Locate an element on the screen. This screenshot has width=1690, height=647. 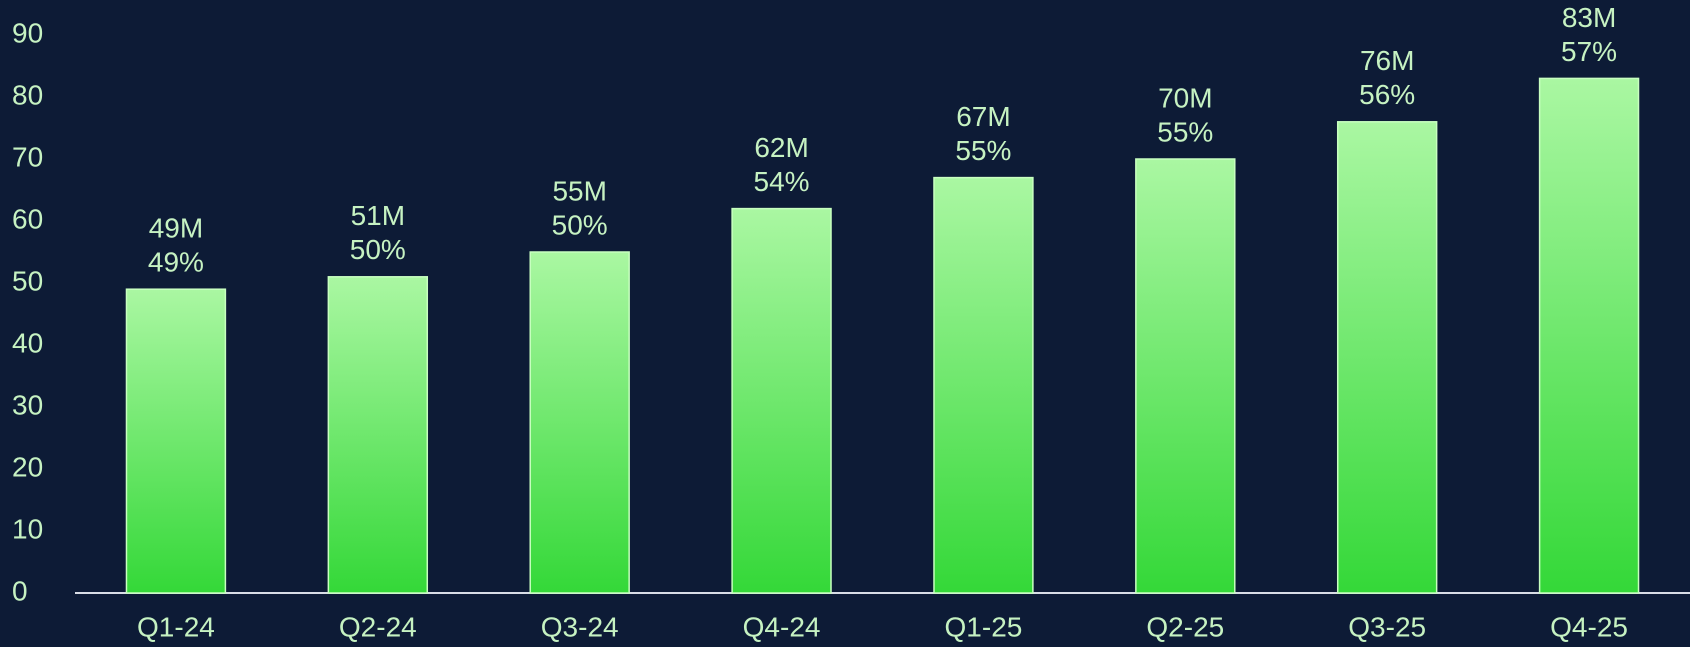
value-label: 49M is located at coordinates (176, 228).